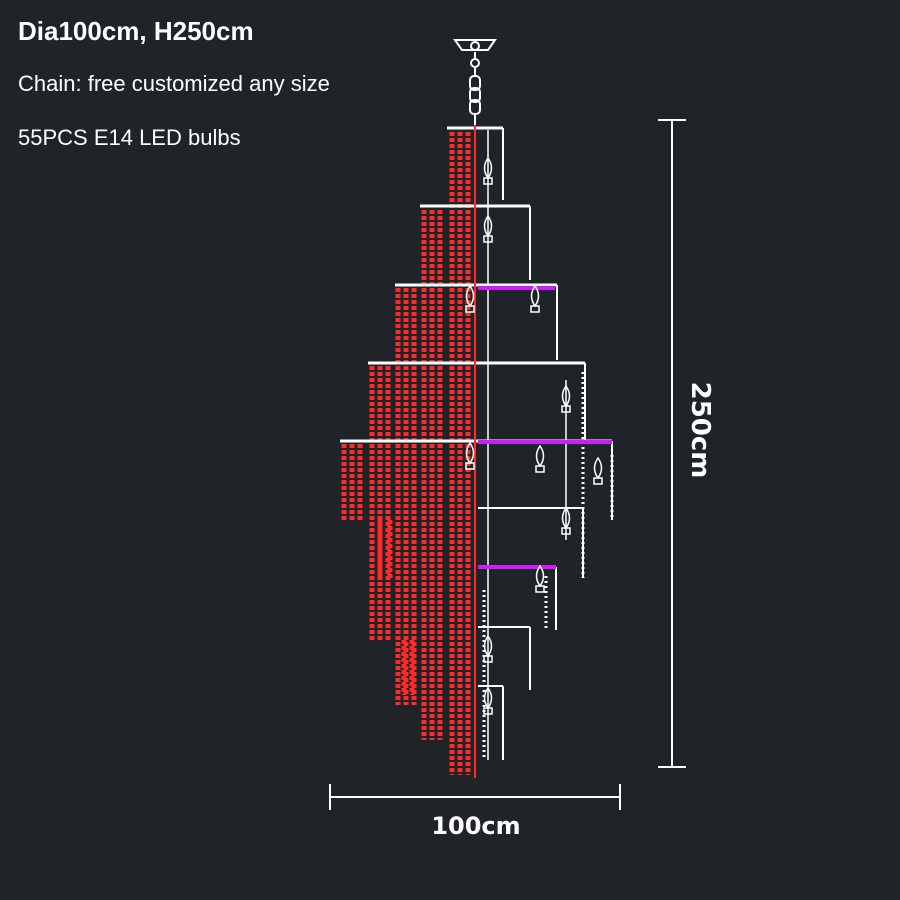 This screenshot has height=900, width=900. Describe the element at coordinates (129, 137) in the screenshot. I see `spec-bulbs: 55PCS E14 LED bulbs` at that location.